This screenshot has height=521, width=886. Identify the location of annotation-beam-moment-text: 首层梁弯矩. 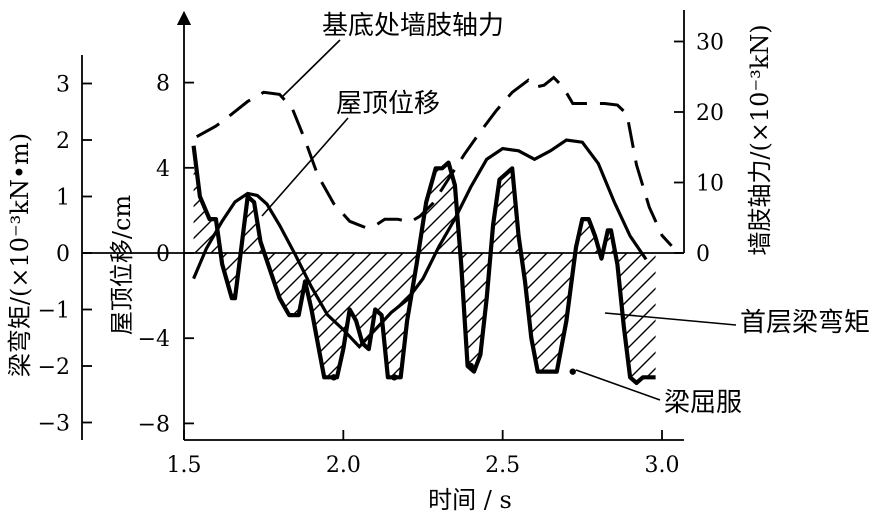
(805, 323).